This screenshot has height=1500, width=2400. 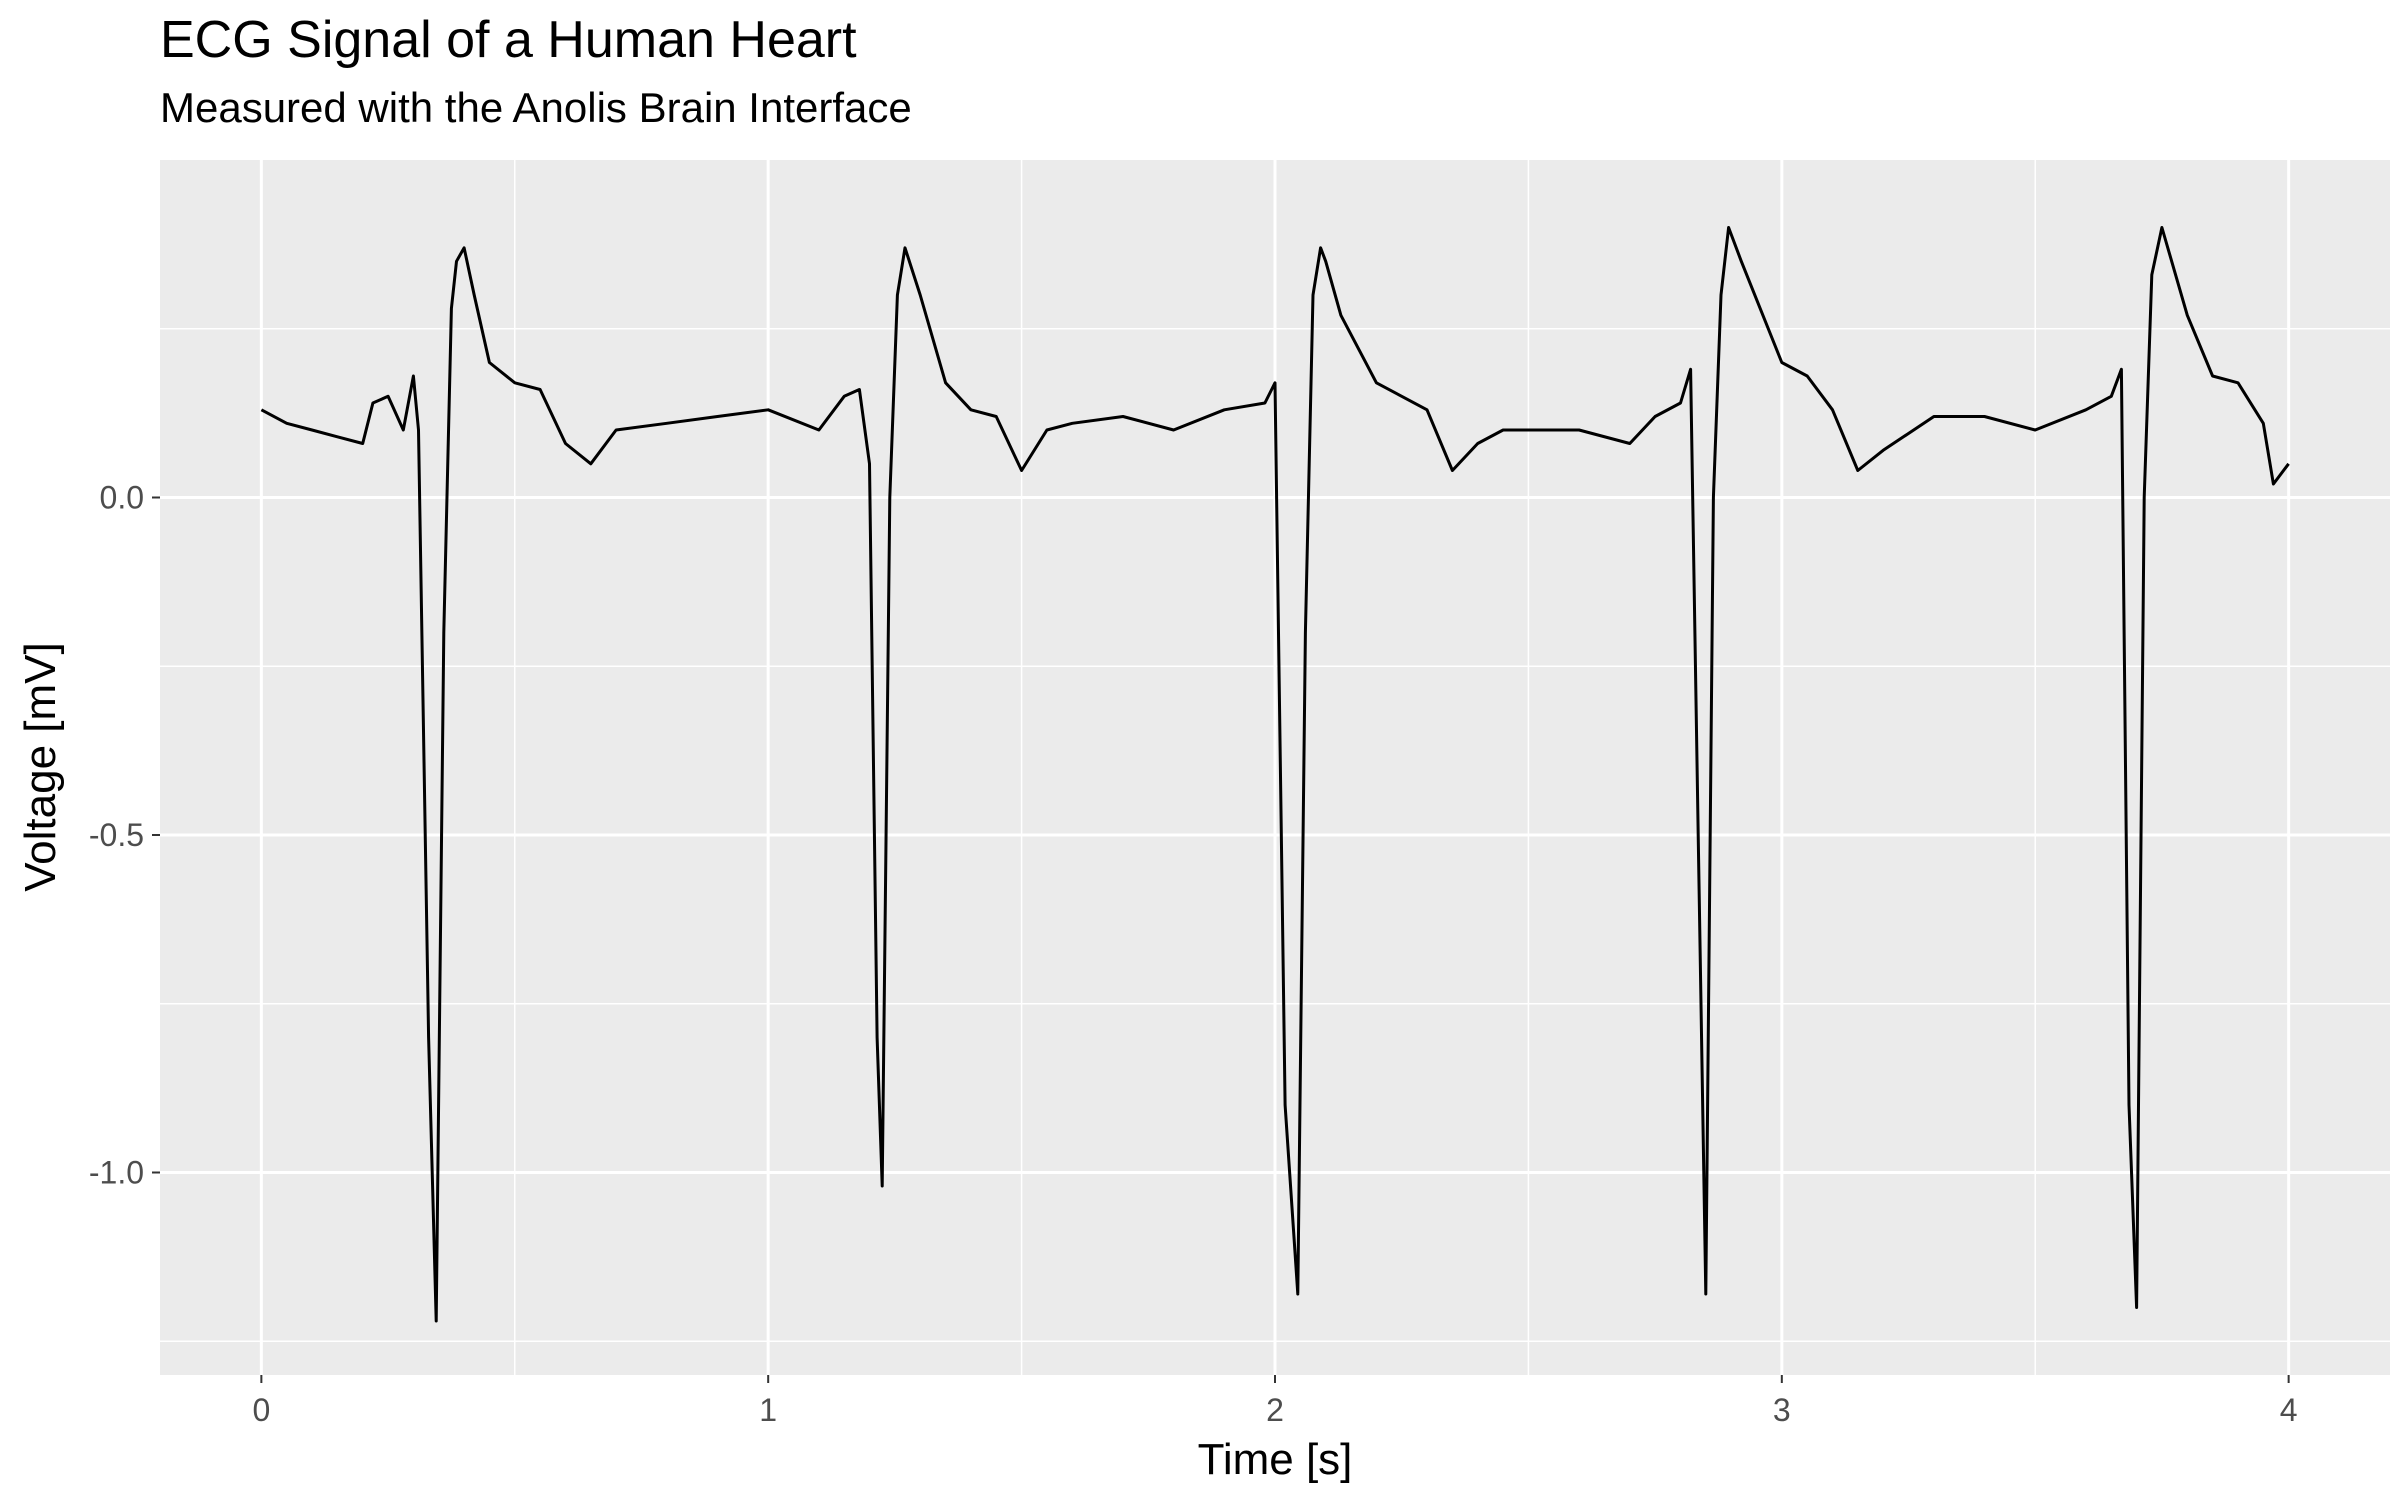 What do you see at coordinates (536, 107) in the screenshot?
I see `chart-subtitle: Measured with the Anolis Brain Interface` at bounding box center [536, 107].